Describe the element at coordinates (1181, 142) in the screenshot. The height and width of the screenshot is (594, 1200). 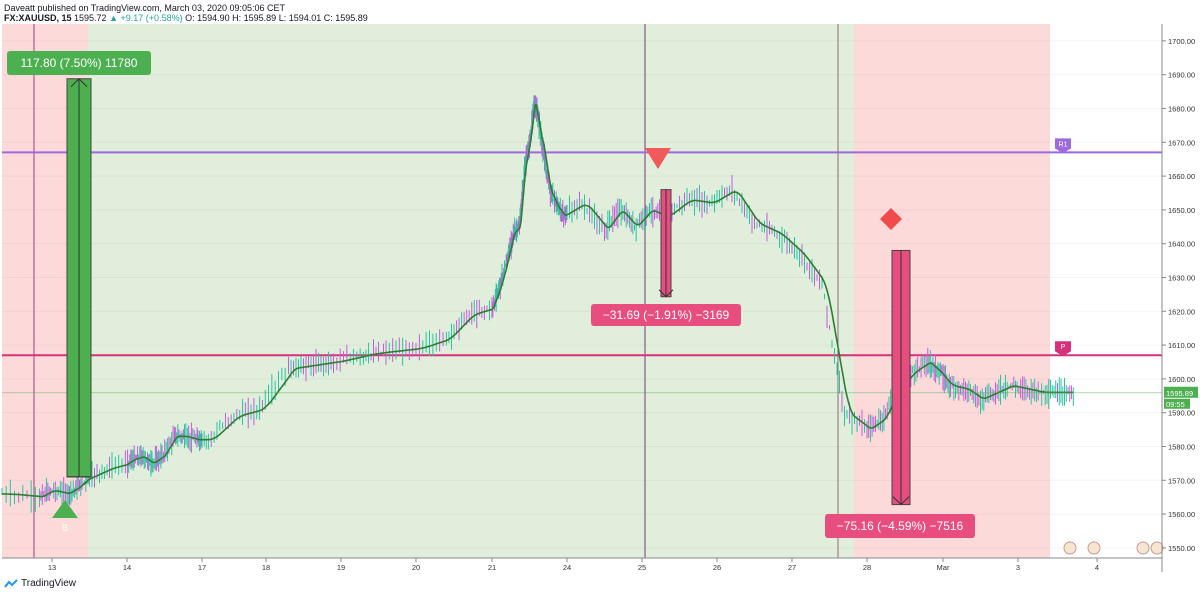
I see `y-tick-label: 1670.00` at that location.